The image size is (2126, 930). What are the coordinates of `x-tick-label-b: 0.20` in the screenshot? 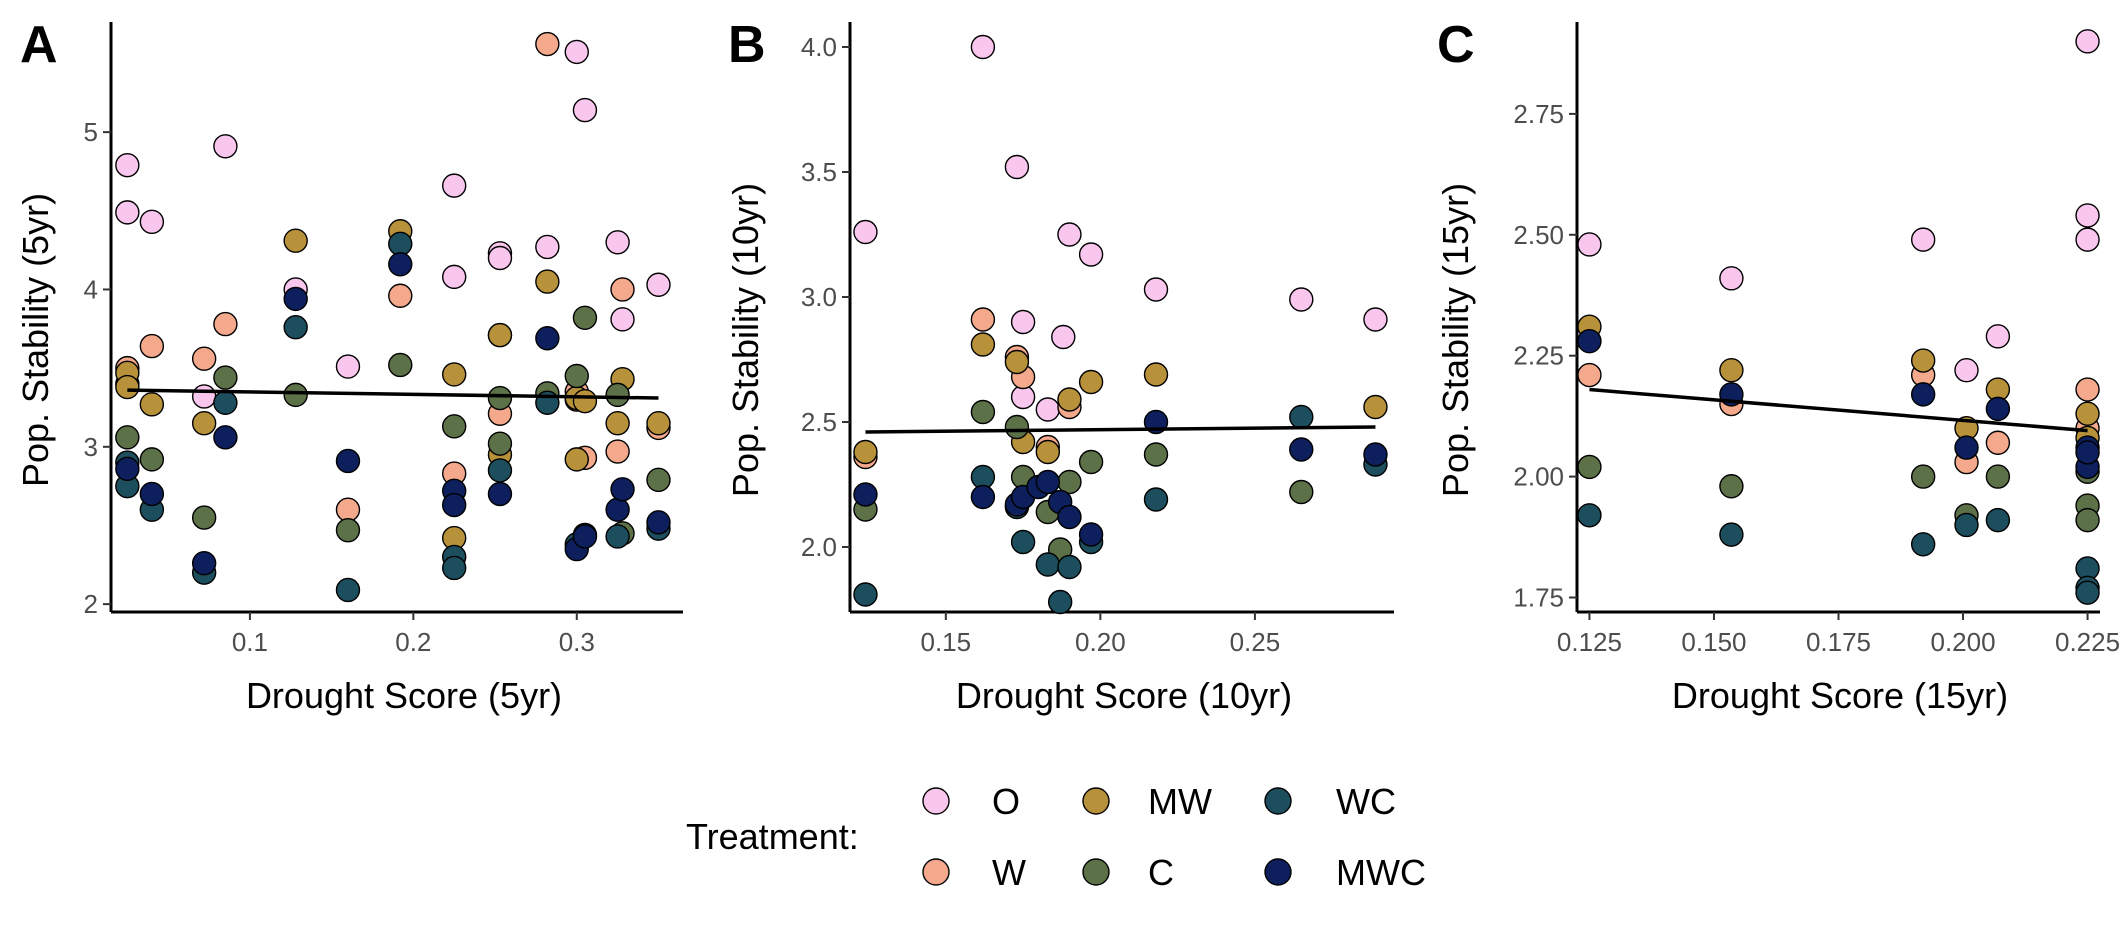 It's located at (1100, 642).